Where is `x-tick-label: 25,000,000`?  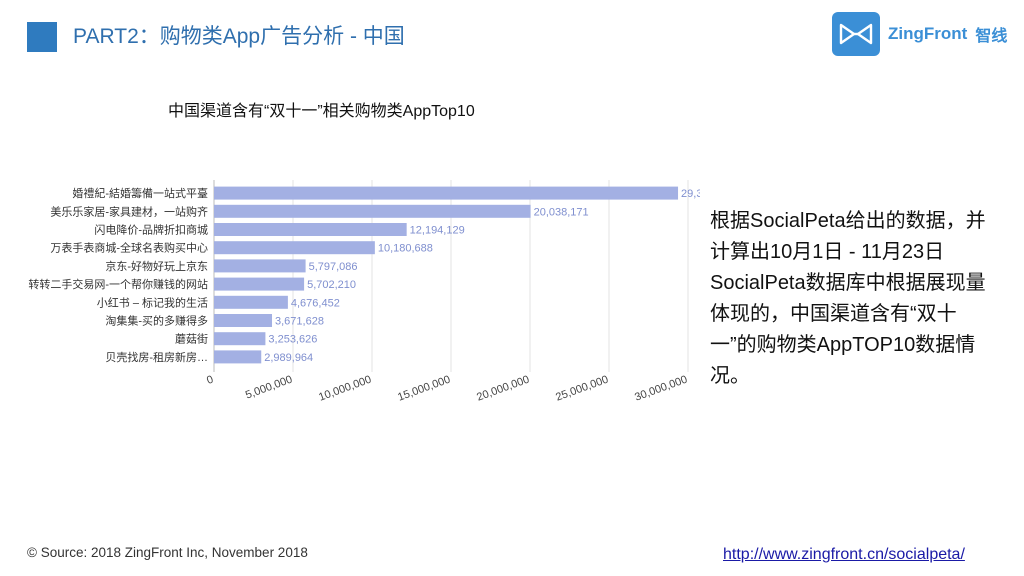 x-tick-label: 25,000,000 is located at coordinates (582, 389).